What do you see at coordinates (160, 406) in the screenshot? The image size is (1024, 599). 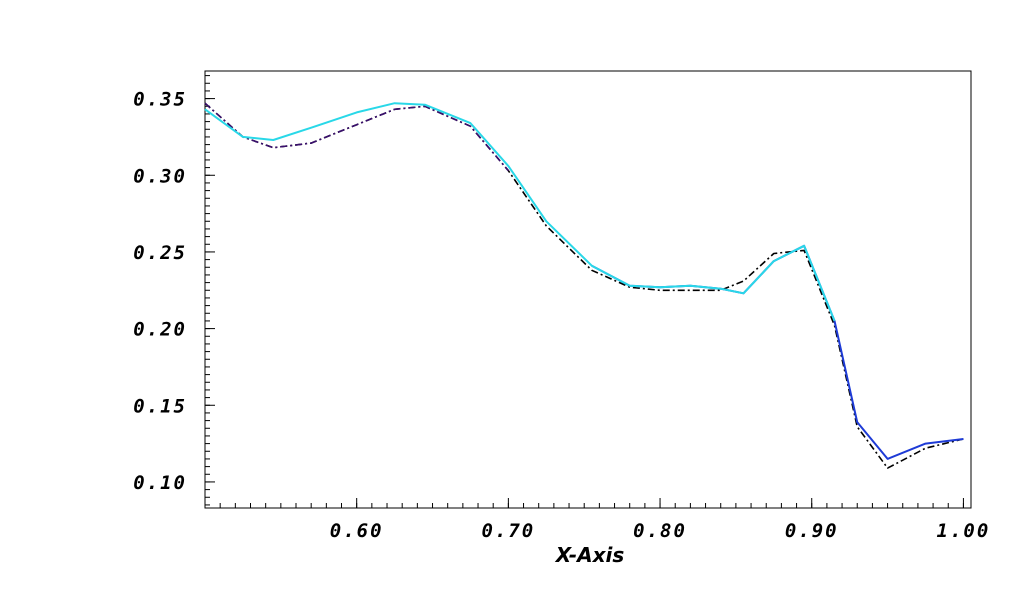 I see `y-tick-label: 0.15` at bounding box center [160, 406].